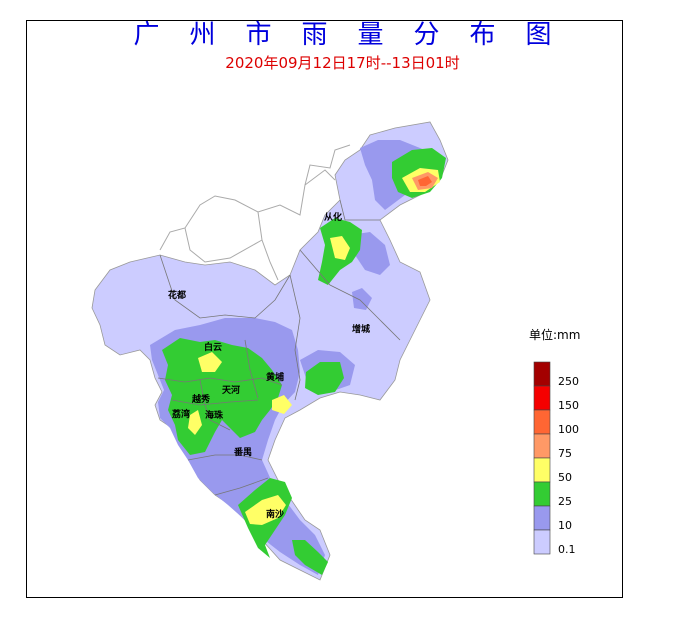  What do you see at coordinates (200, 399) in the screenshot?
I see `label-yuexiu: 越秀` at bounding box center [200, 399].